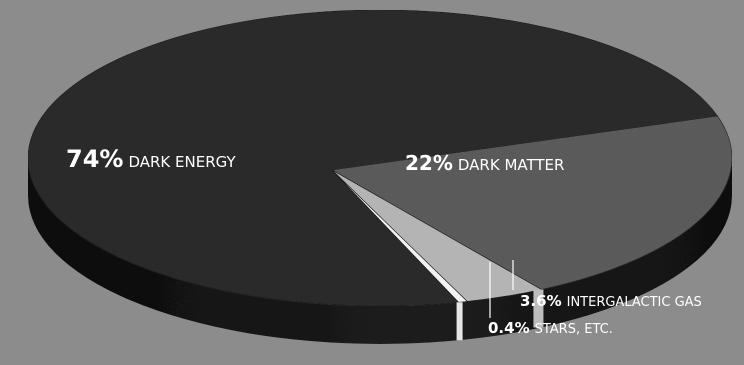 The height and width of the screenshot is (365, 744). I want to click on label-percent: 3.6%, so click(541, 301).